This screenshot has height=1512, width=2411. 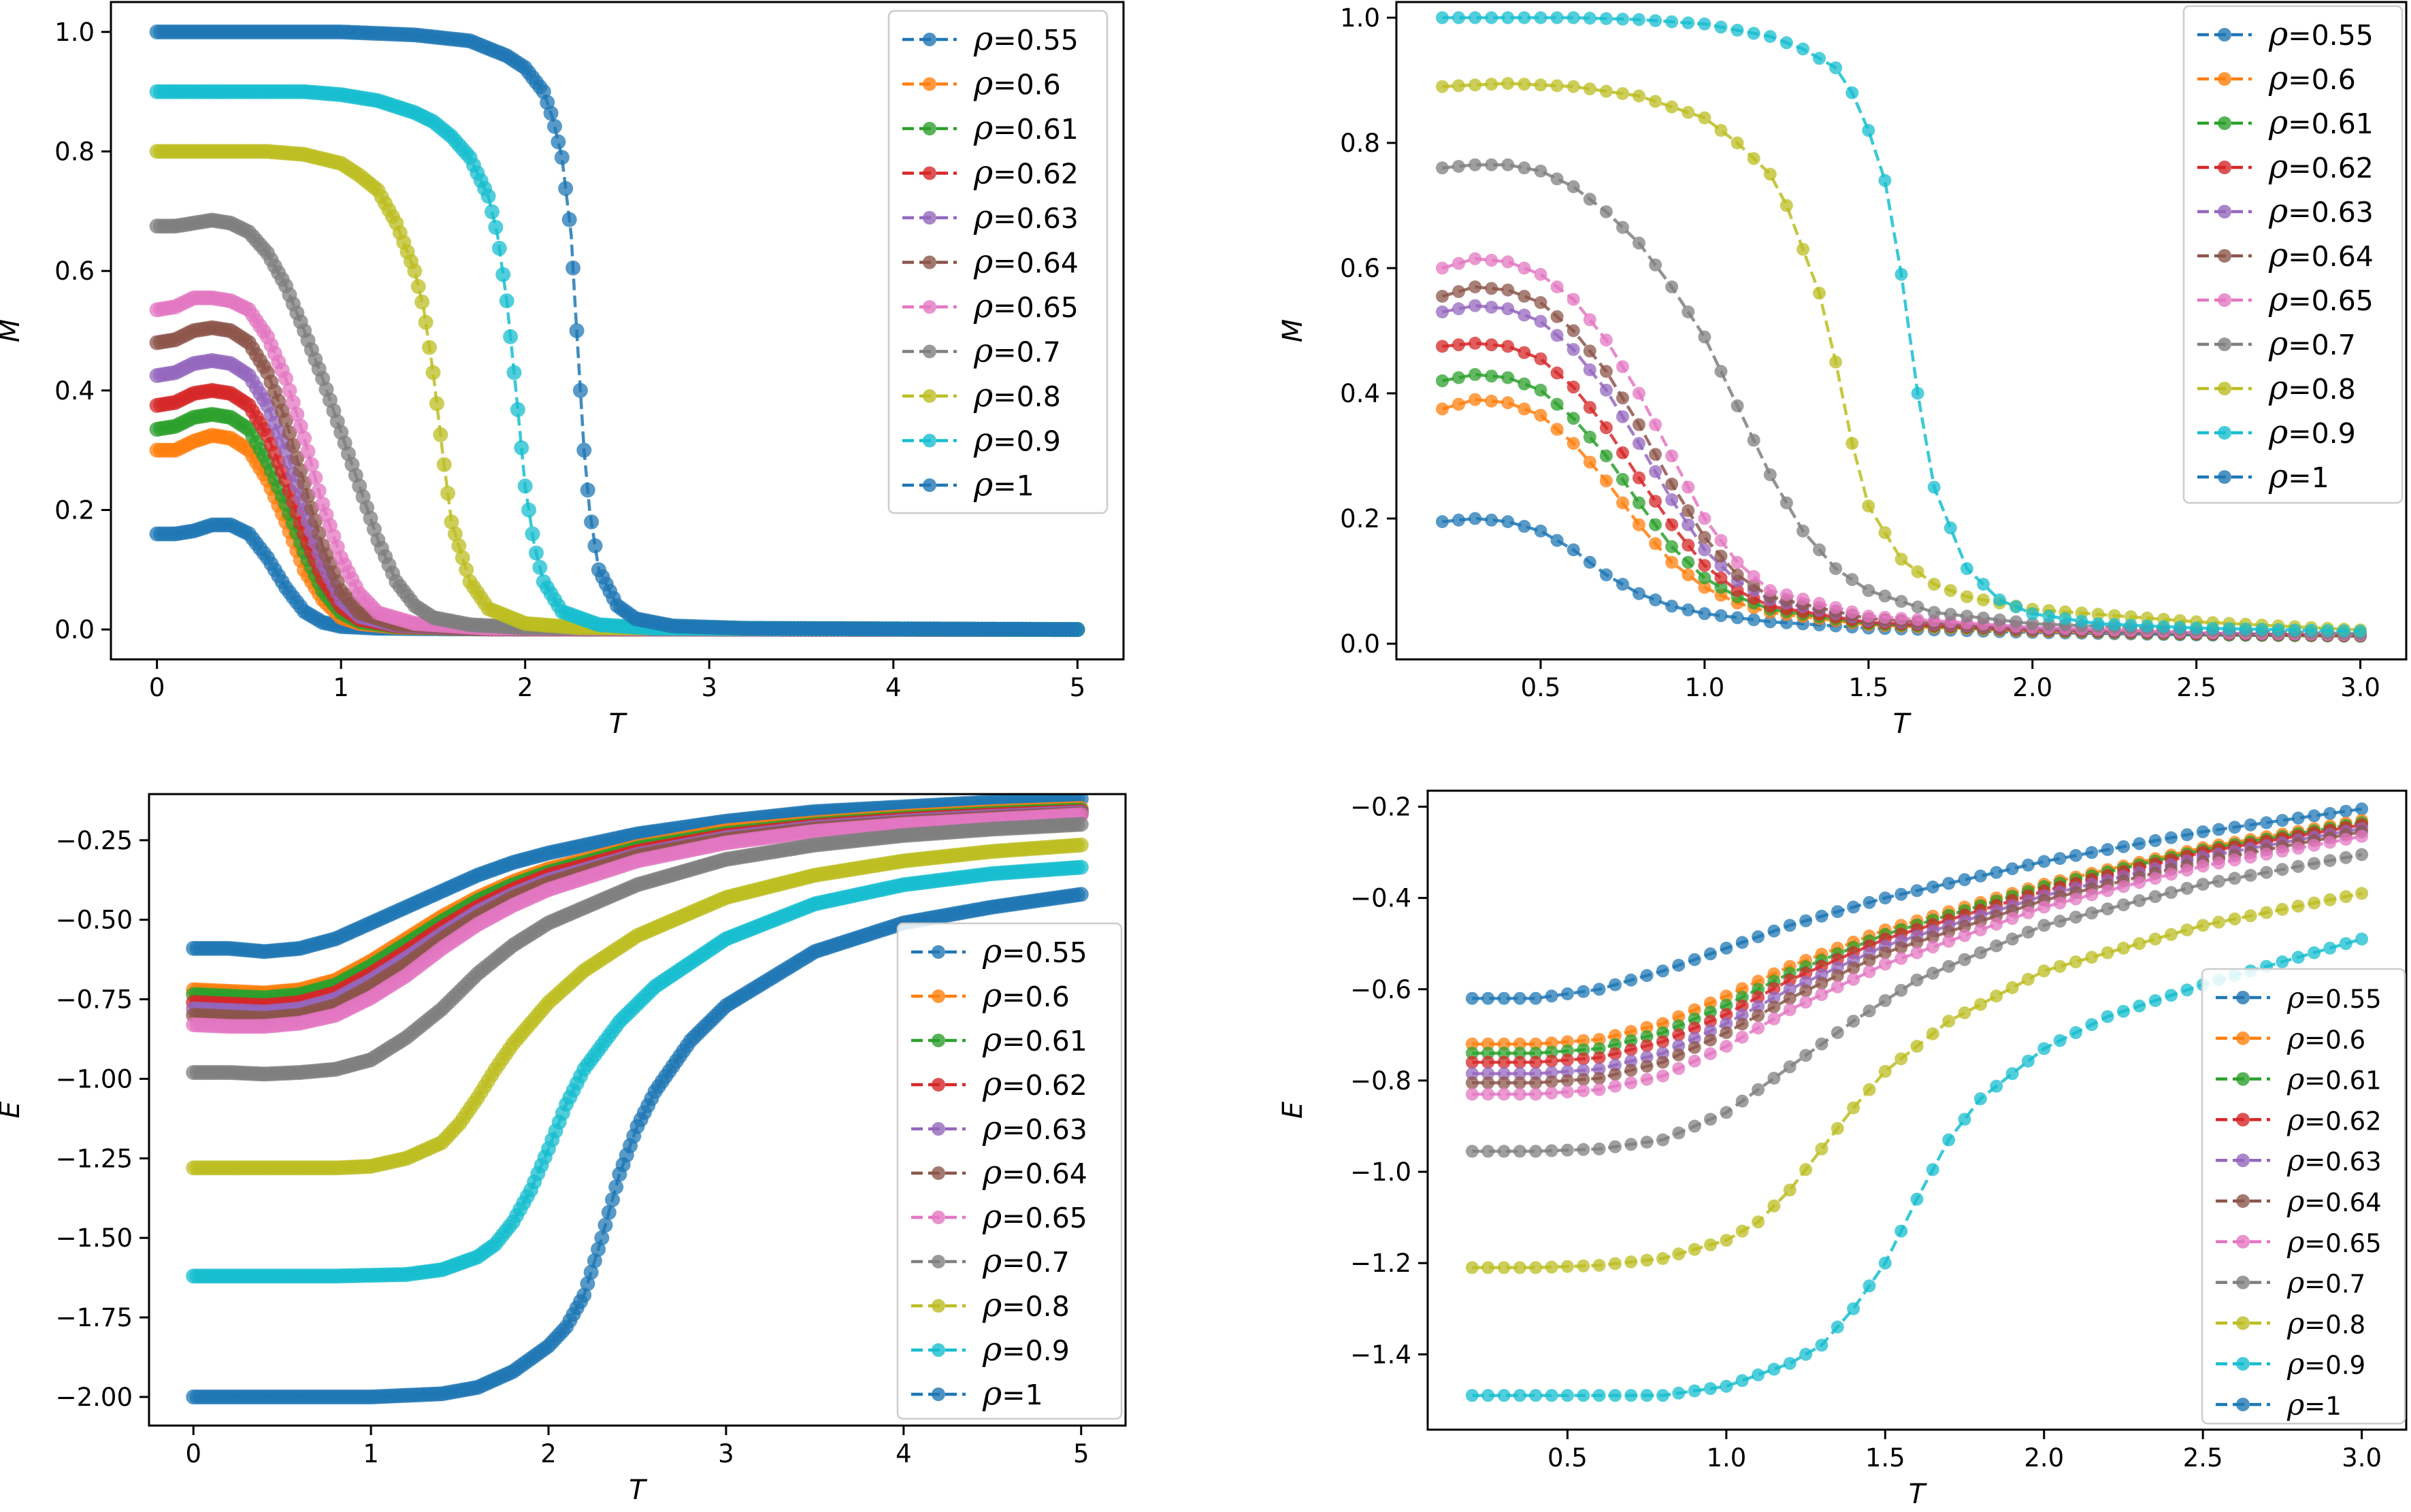 What do you see at coordinates (1017, 440) in the screenshot?
I see `legend-label: ρ=0.9` at bounding box center [1017, 440].